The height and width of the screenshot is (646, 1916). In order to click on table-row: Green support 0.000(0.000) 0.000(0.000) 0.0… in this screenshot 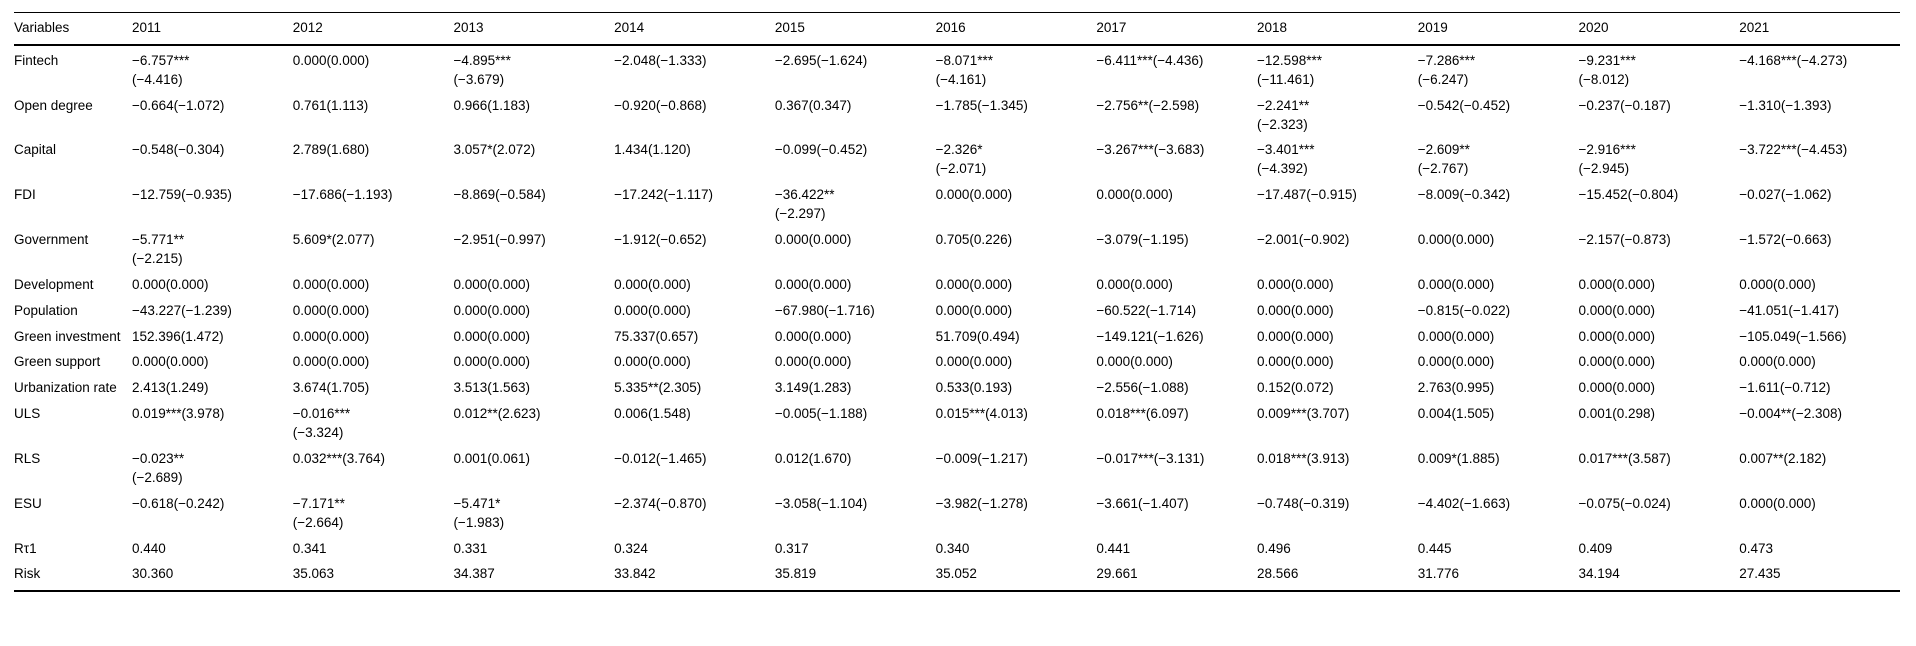, I will do `click(957, 363)`.